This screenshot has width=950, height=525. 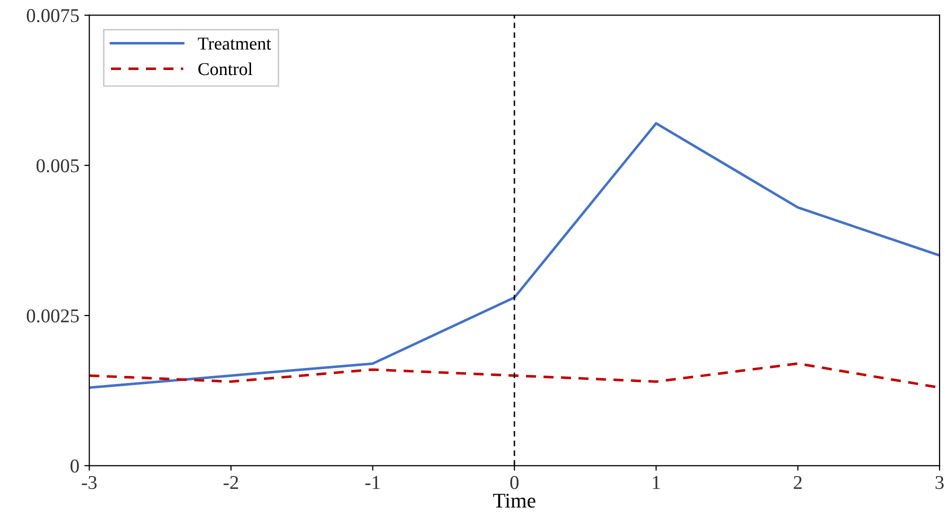 What do you see at coordinates (225, 69) in the screenshot?
I see `legend-label: Control` at bounding box center [225, 69].